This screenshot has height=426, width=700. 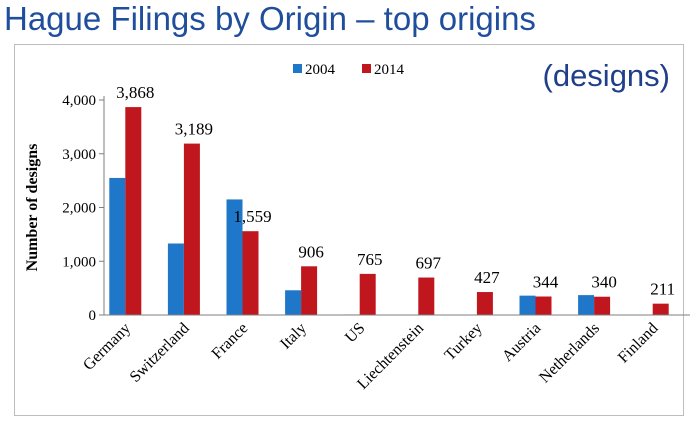 What do you see at coordinates (79, 209) in the screenshot?
I see `y-tick-label: 2,000` at bounding box center [79, 209].